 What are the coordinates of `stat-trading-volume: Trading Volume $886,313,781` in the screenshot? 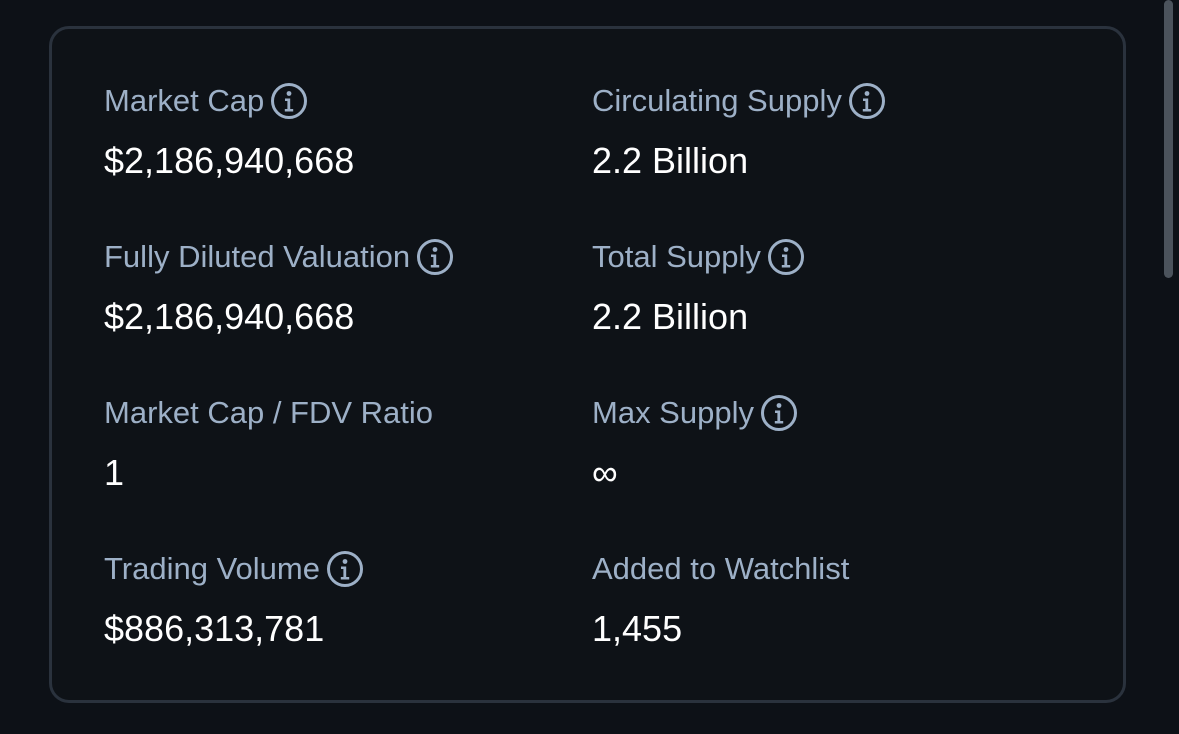 It's located at (234, 600).